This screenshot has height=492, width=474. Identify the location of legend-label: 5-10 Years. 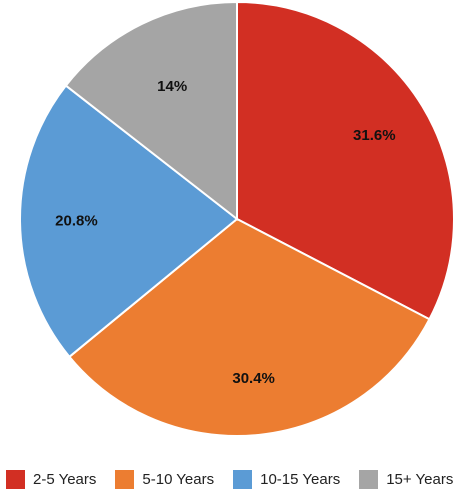
(178, 479).